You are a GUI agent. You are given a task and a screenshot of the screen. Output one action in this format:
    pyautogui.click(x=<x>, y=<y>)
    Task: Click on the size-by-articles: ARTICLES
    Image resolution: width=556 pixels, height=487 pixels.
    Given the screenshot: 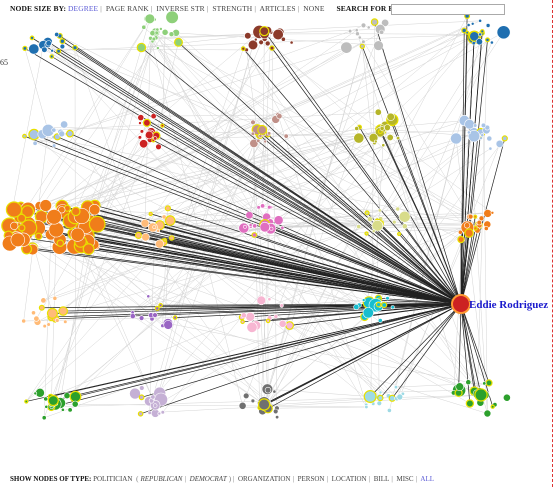 What is the action you would take?
    pyautogui.click(x=277, y=8)
    